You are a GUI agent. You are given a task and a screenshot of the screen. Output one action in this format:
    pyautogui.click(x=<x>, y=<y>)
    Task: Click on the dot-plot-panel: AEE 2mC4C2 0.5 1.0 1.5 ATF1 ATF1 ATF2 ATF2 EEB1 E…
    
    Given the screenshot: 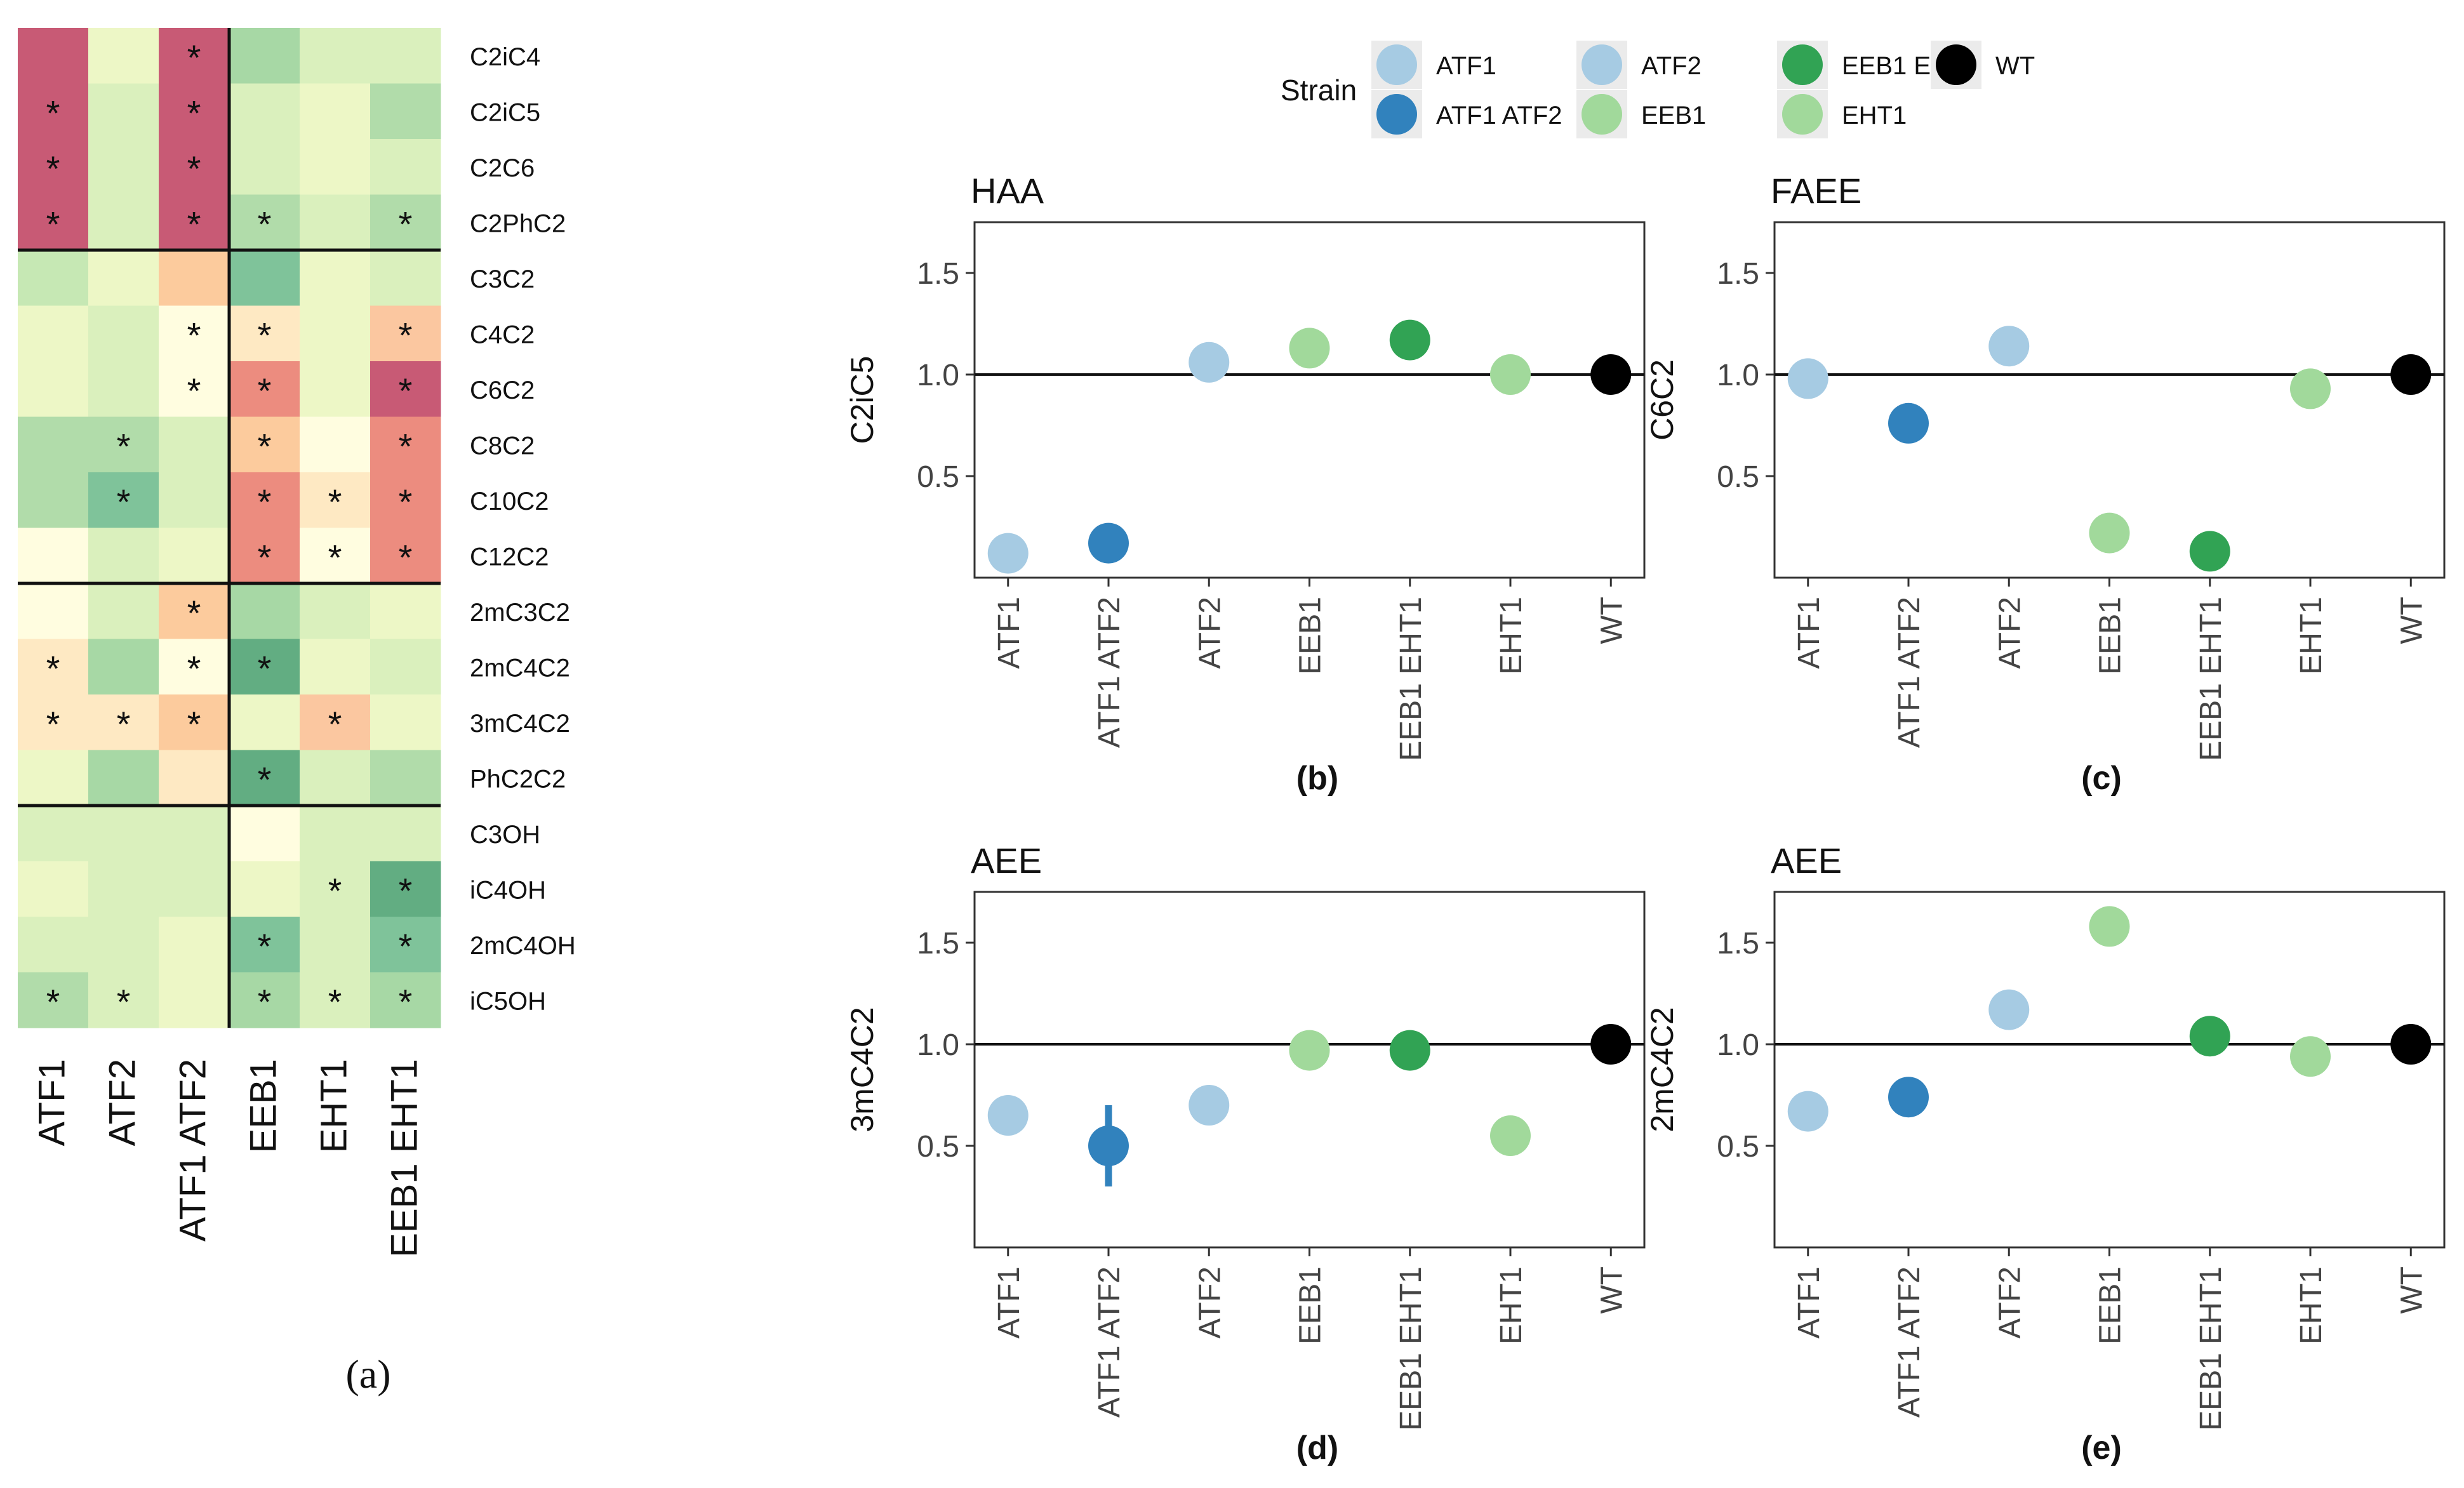 What is the action you would take?
    pyautogui.click(x=2045, y=1153)
    